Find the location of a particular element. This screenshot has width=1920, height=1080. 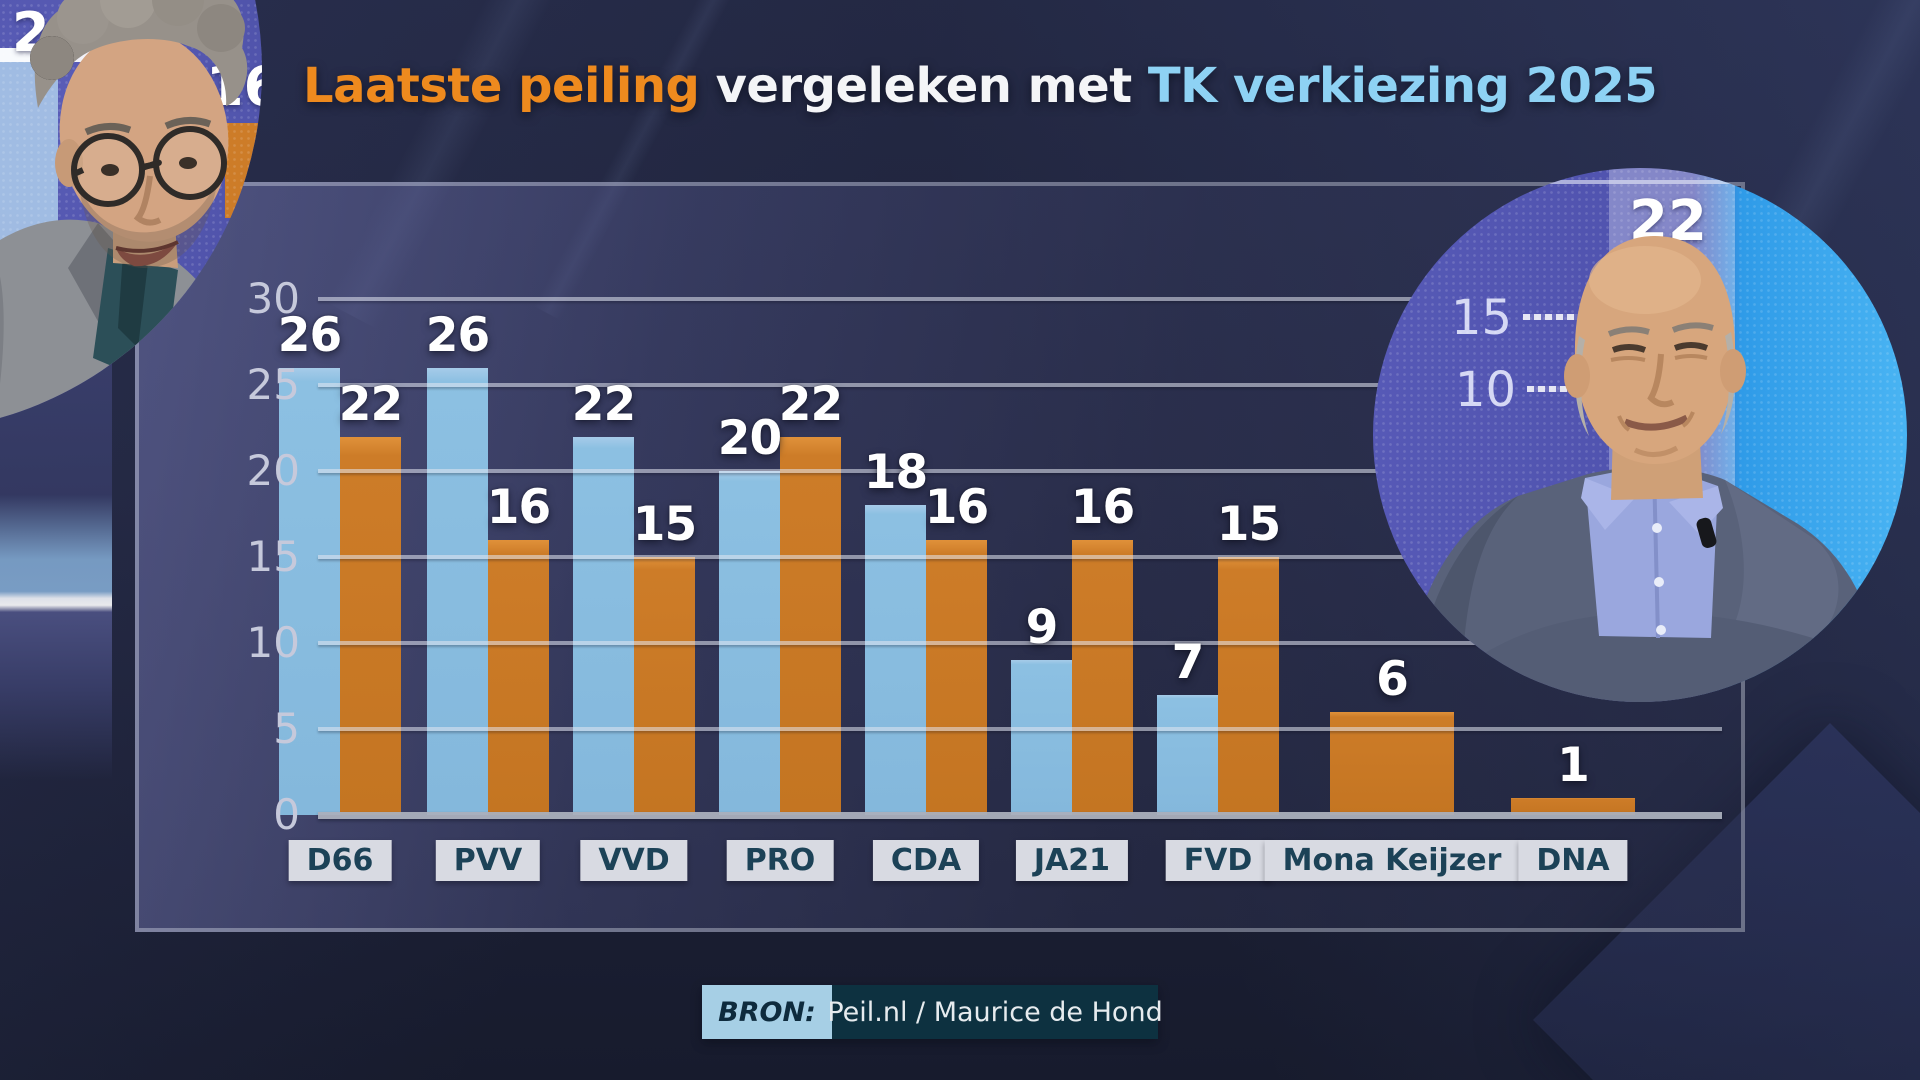

y-tick-25: 25 is located at coordinates (273, 384).